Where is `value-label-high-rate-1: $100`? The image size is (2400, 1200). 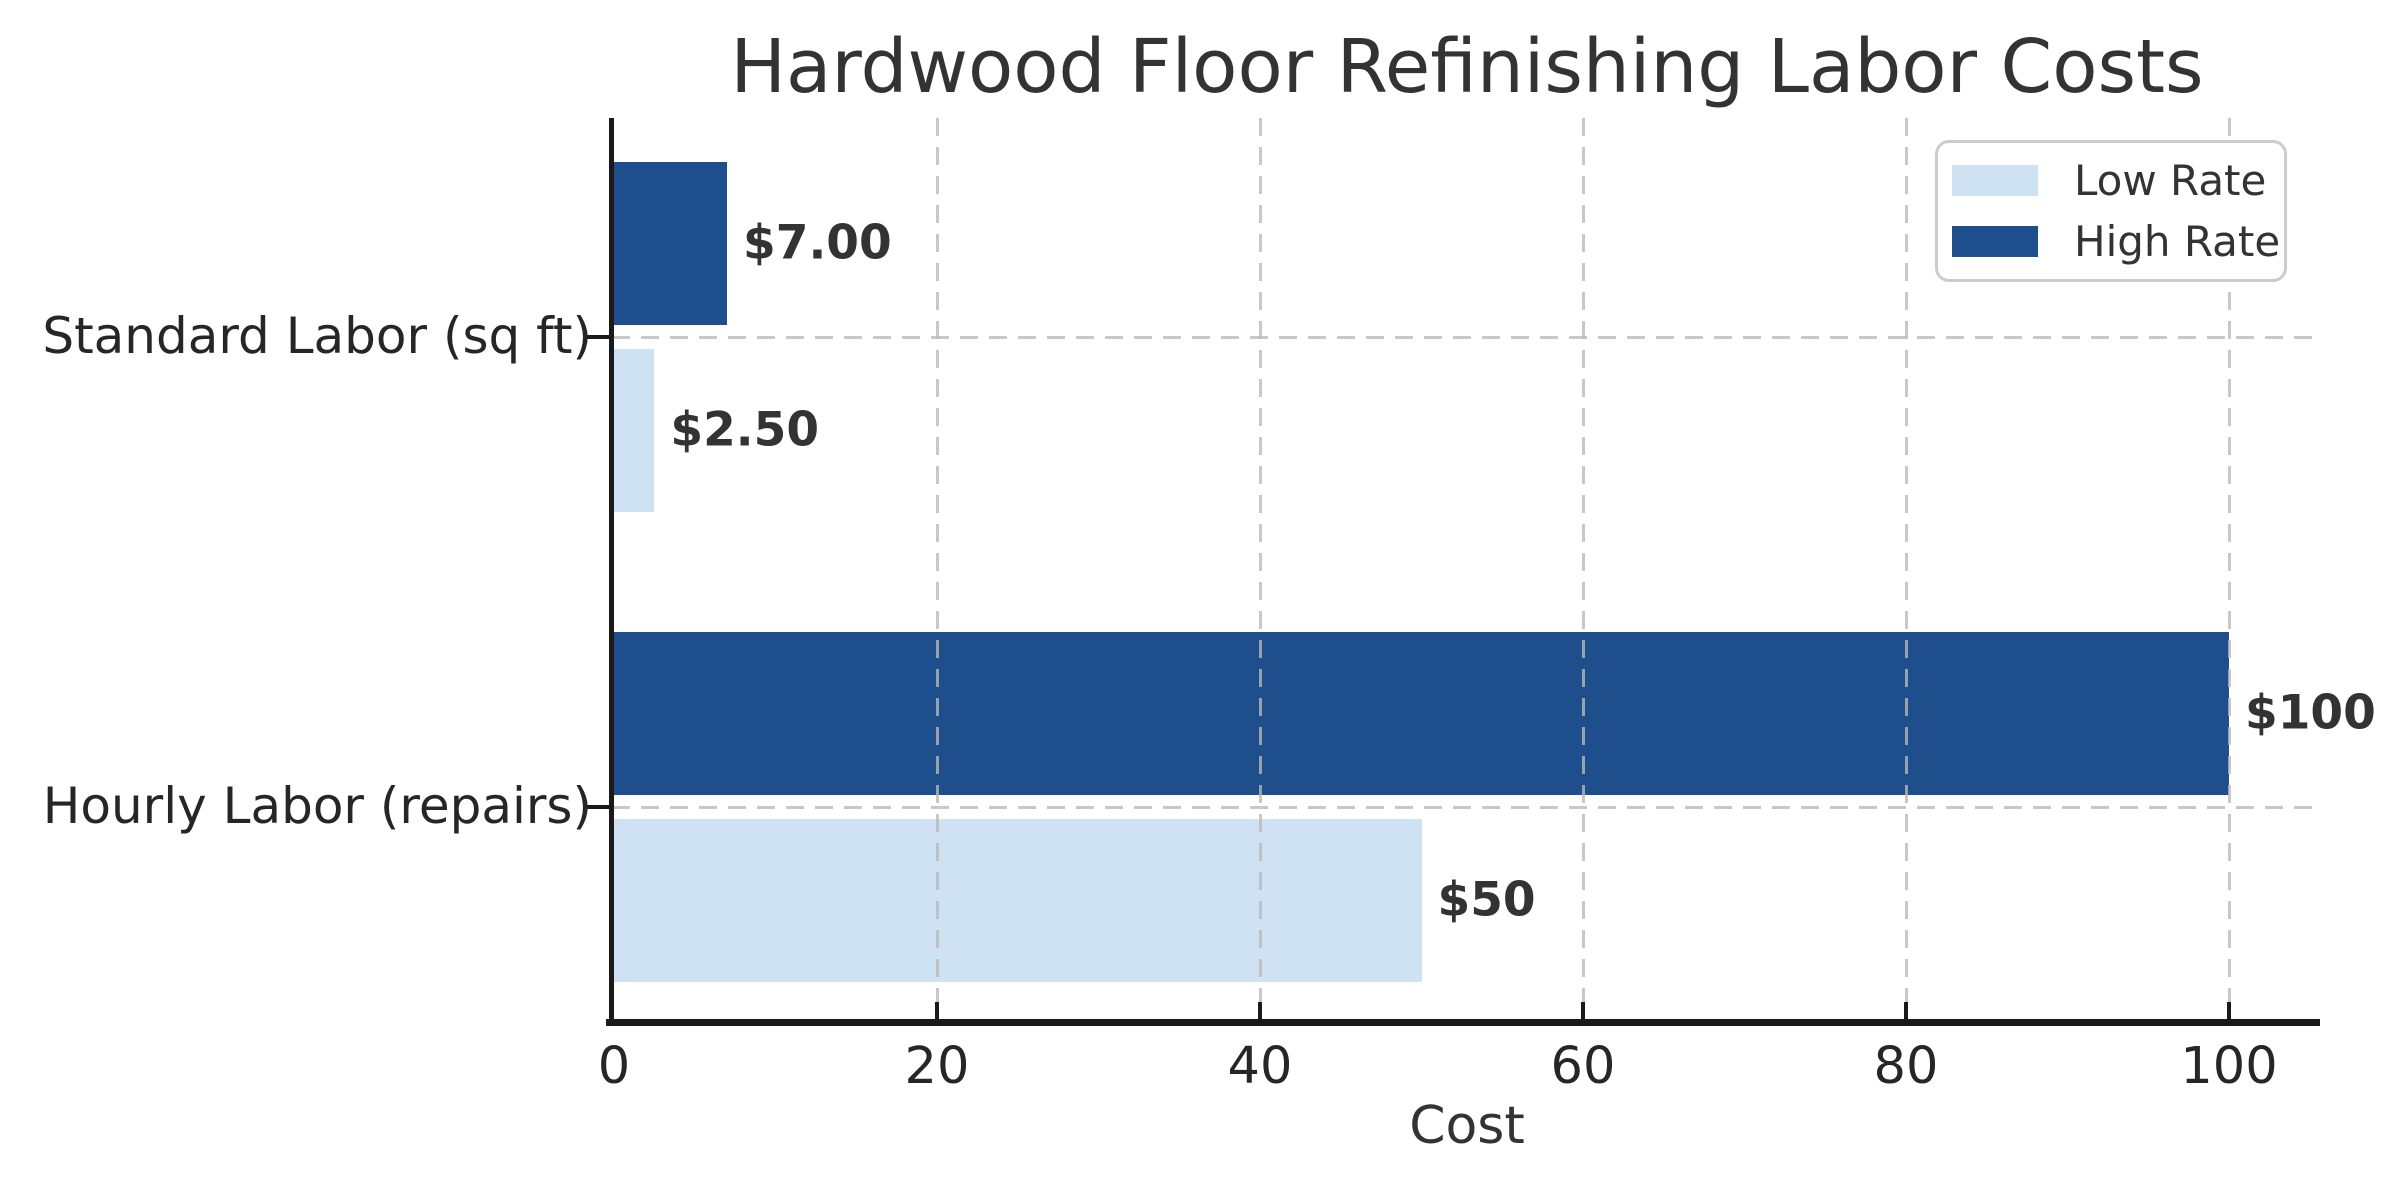 value-label-high-rate-1: $100 is located at coordinates (2310, 712).